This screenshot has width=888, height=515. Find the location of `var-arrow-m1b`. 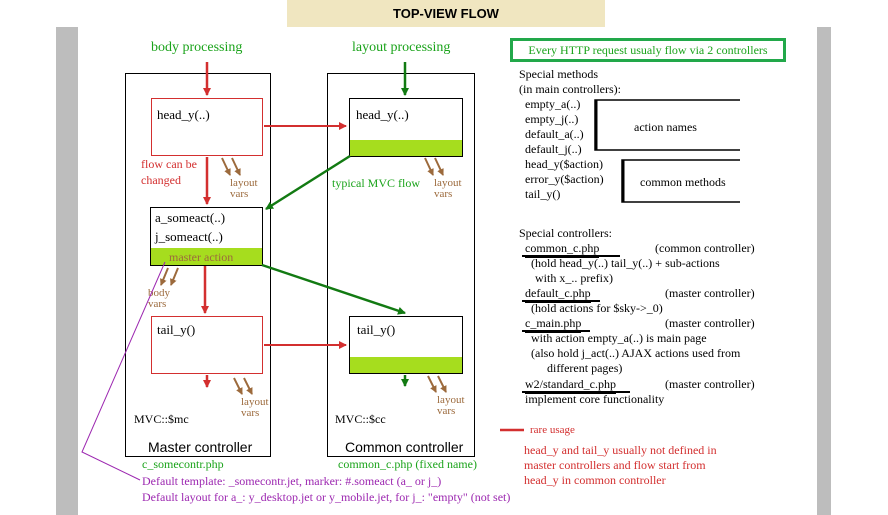

var-arrow-m1b is located at coordinates (236, 166).